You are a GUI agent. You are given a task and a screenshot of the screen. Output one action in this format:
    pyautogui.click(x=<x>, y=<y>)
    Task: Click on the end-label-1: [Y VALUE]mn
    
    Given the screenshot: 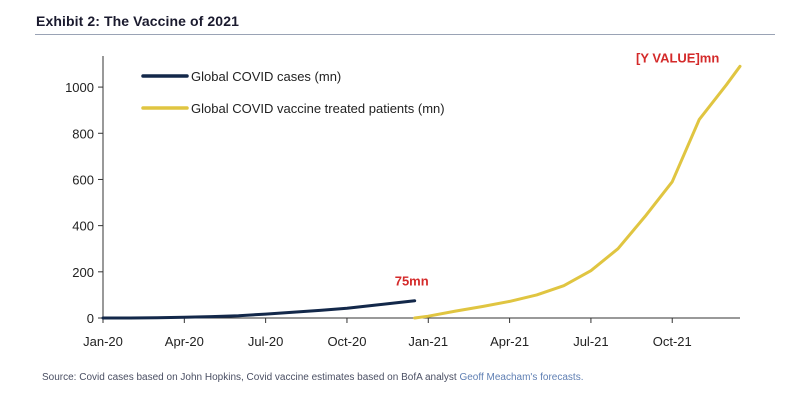 What is the action you would take?
    pyautogui.click(x=677, y=57)
    